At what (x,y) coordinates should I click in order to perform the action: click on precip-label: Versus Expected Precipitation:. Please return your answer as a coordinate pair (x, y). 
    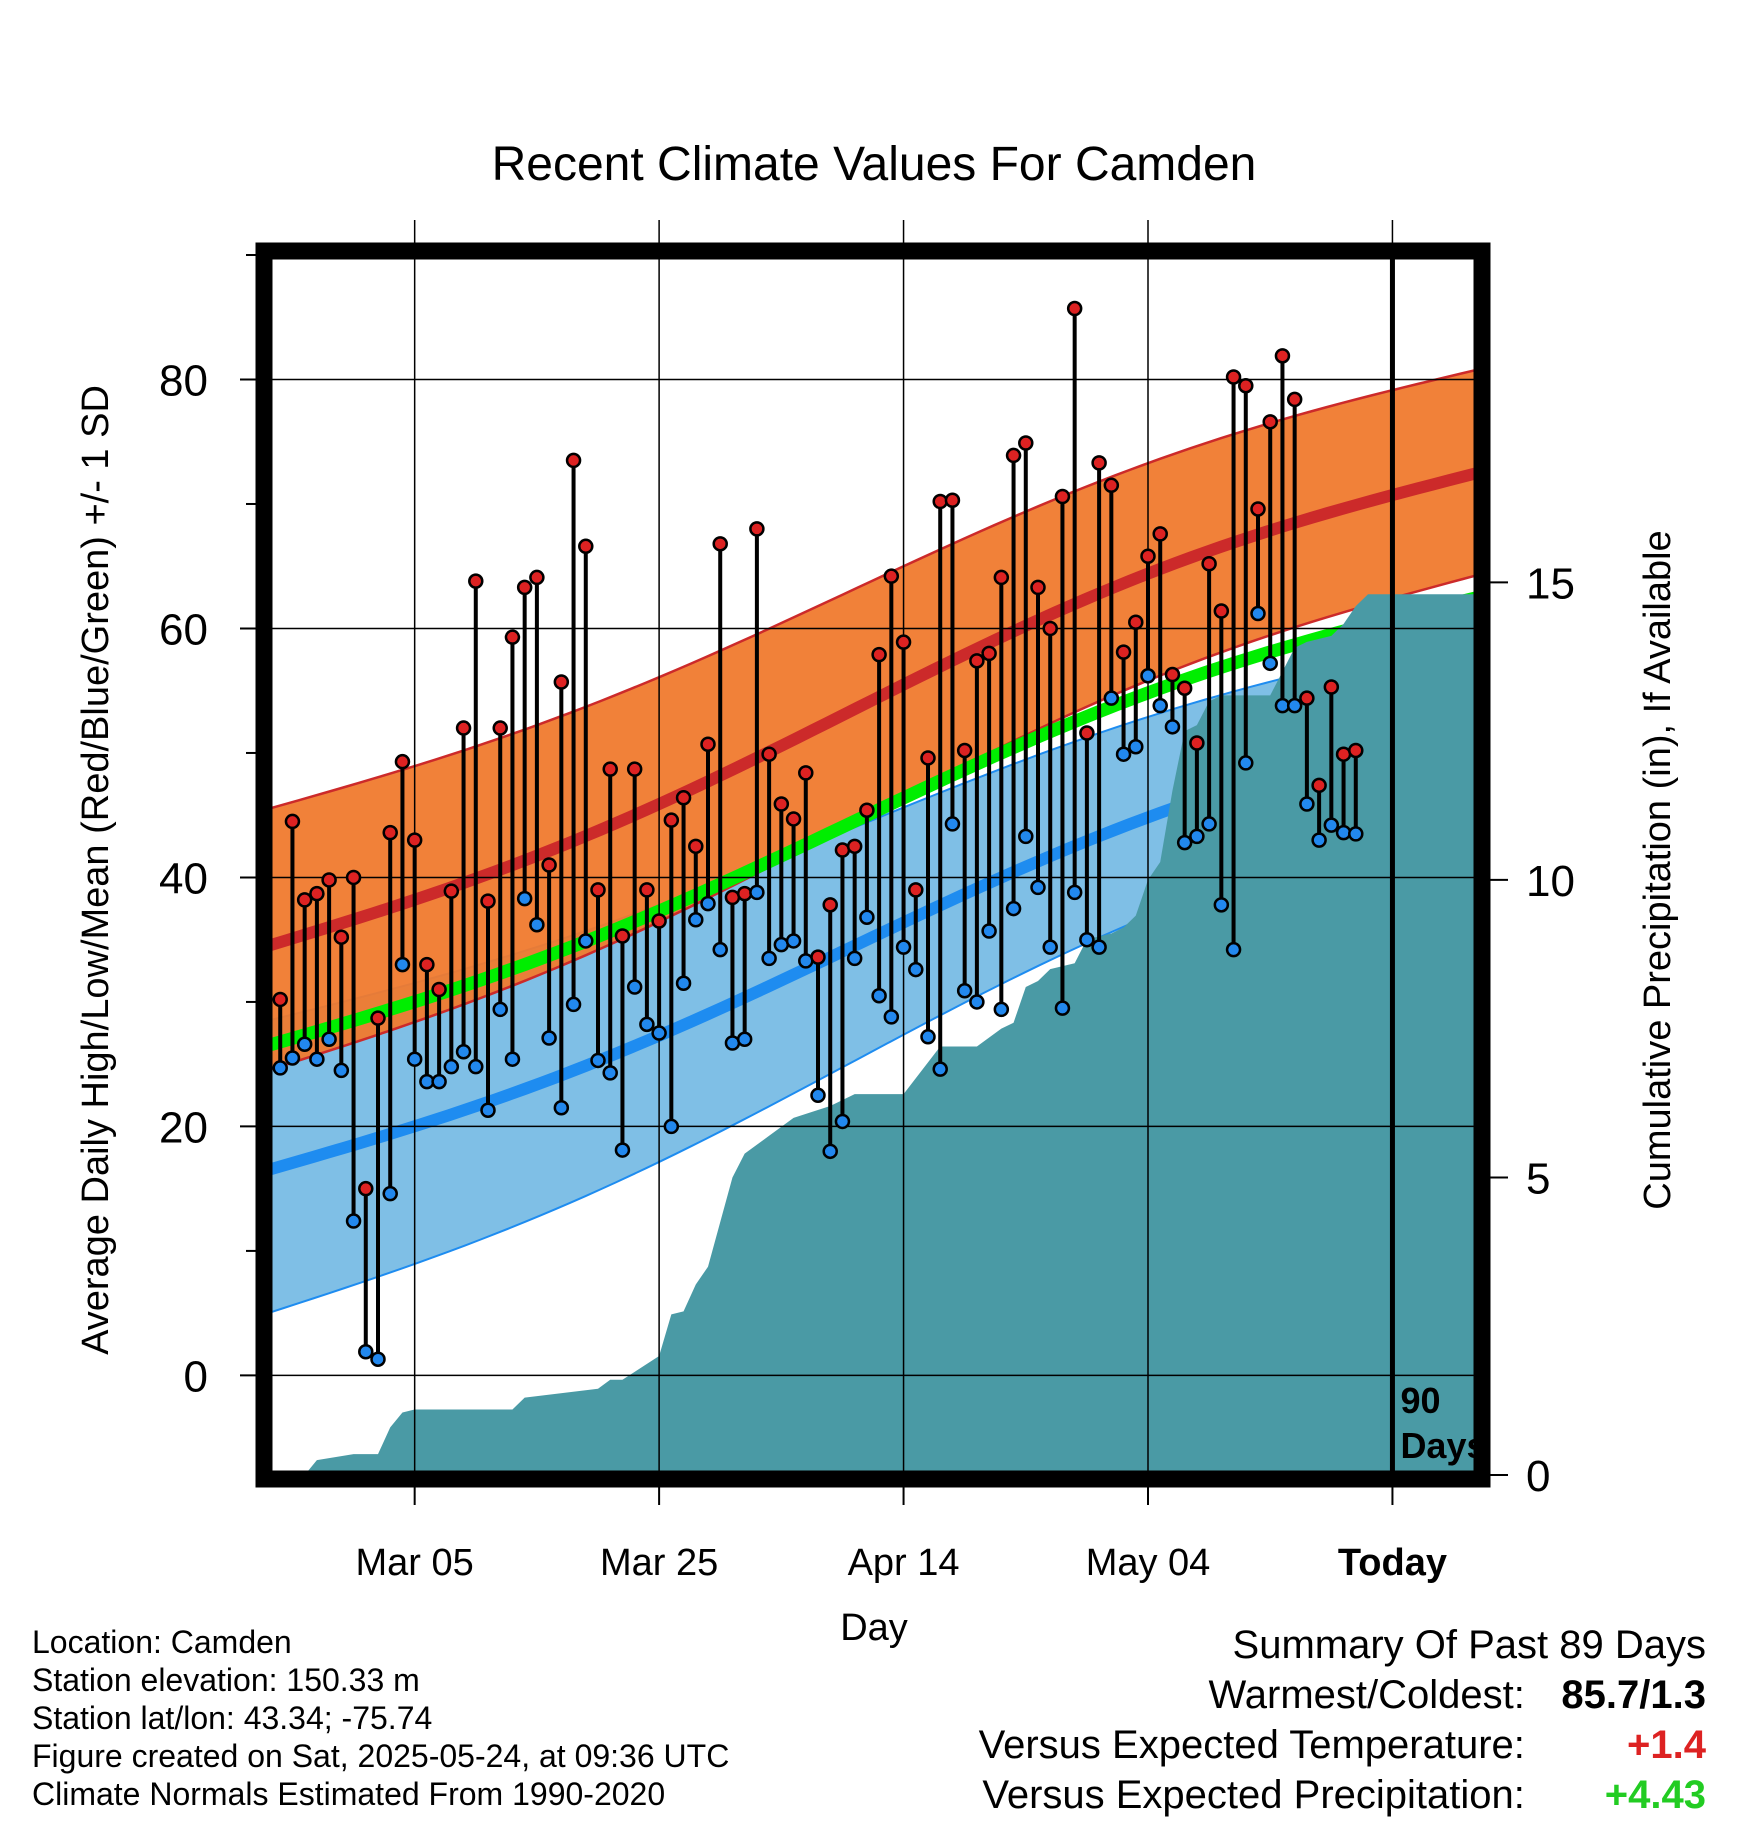
    Looking at the image, I should click on (1253, 1795).